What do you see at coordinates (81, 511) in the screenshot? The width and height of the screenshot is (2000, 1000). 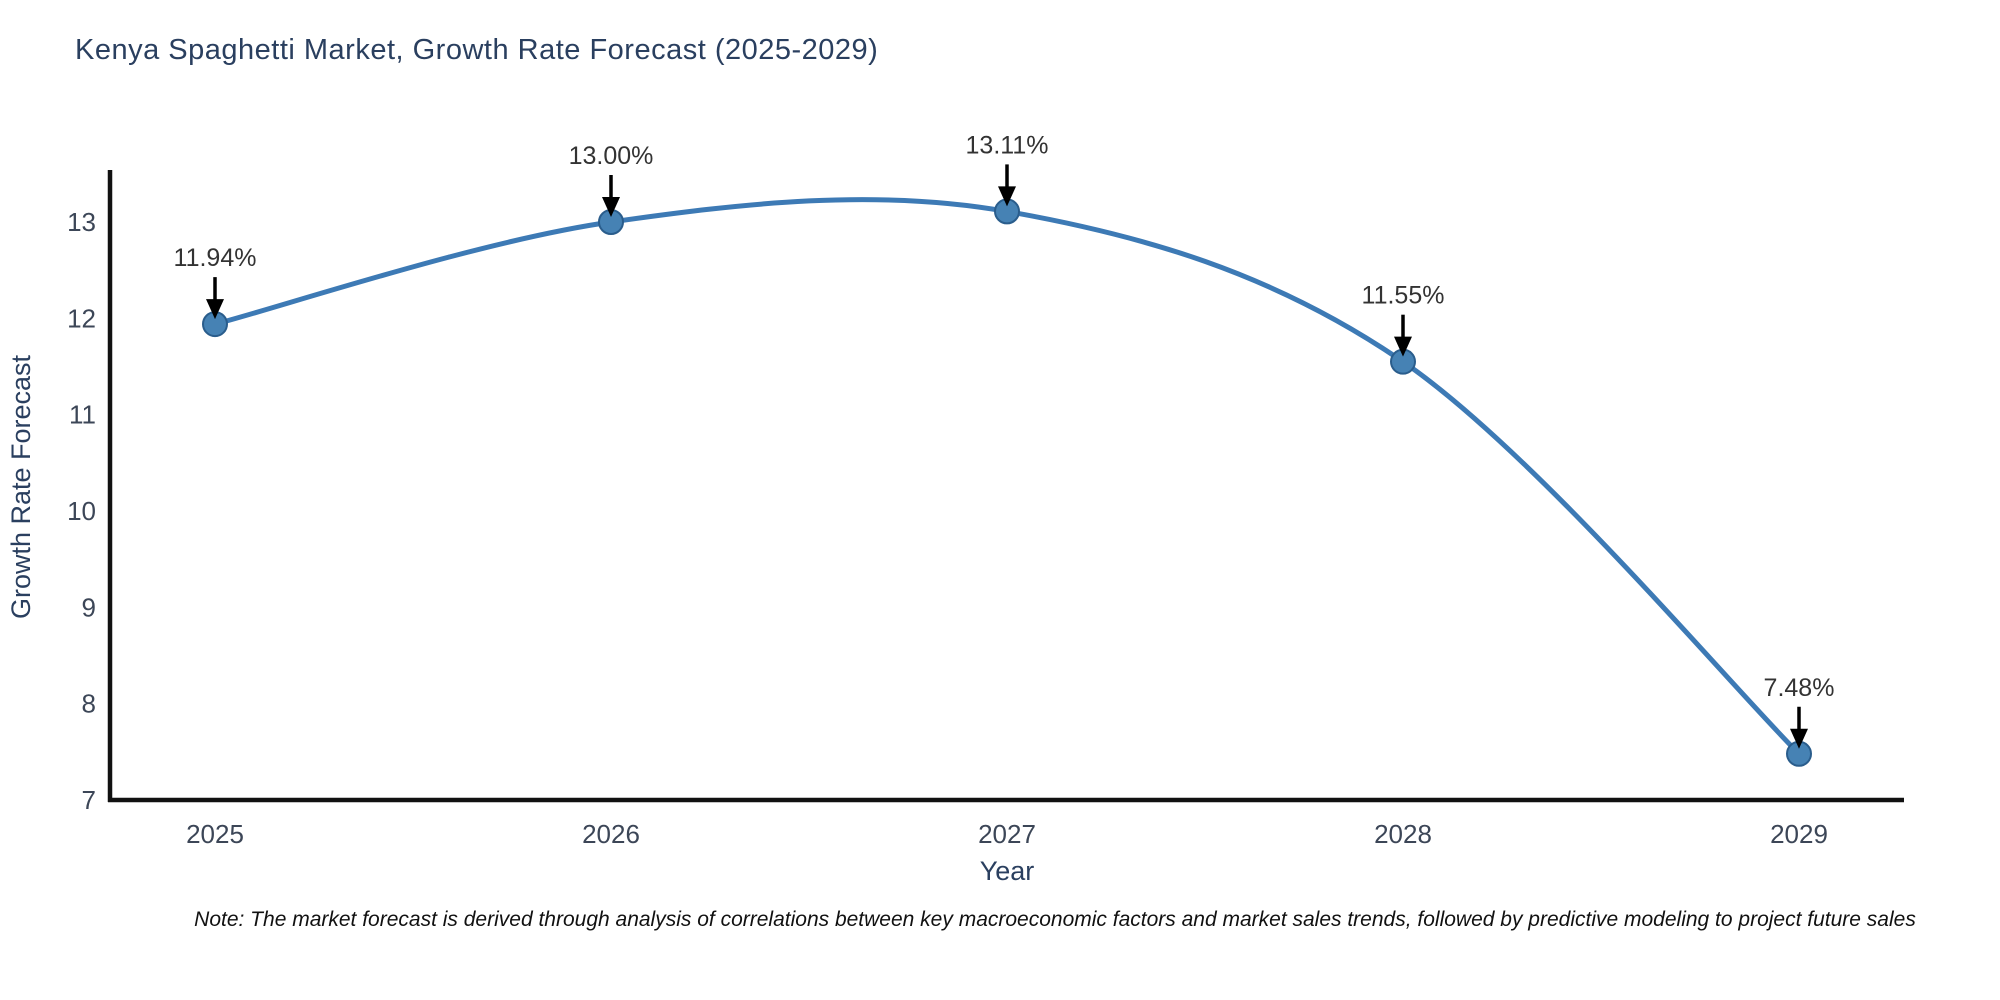 I see `y-tick-label: 10` at bounding box center [81, 511].